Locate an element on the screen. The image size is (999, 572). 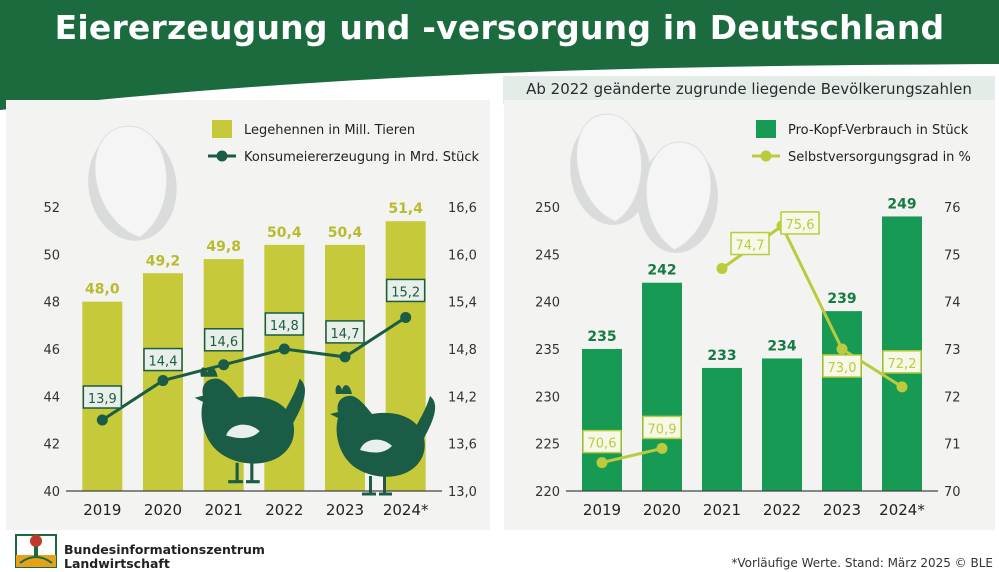
hen-leg is located at coordinates (237, 472).